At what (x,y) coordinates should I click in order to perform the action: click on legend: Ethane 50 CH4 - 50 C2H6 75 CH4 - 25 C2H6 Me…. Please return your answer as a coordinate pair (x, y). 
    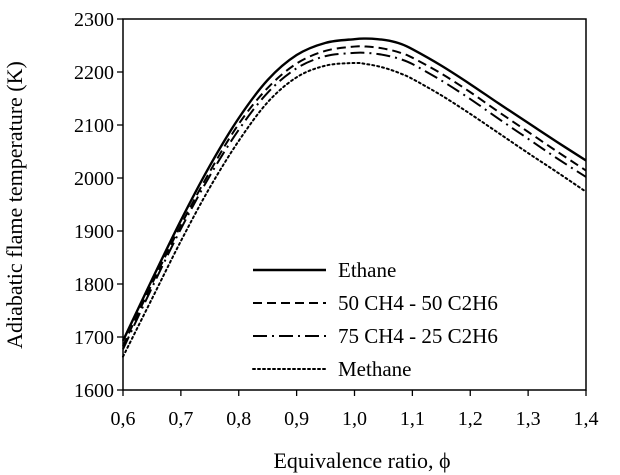
    Looking at the image, I should click on (375, 319).